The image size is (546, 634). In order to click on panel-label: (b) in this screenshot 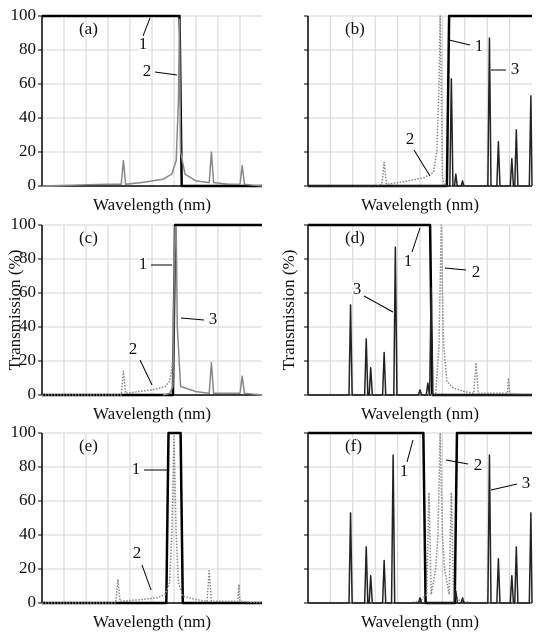, I will do `click(355, 28)`.